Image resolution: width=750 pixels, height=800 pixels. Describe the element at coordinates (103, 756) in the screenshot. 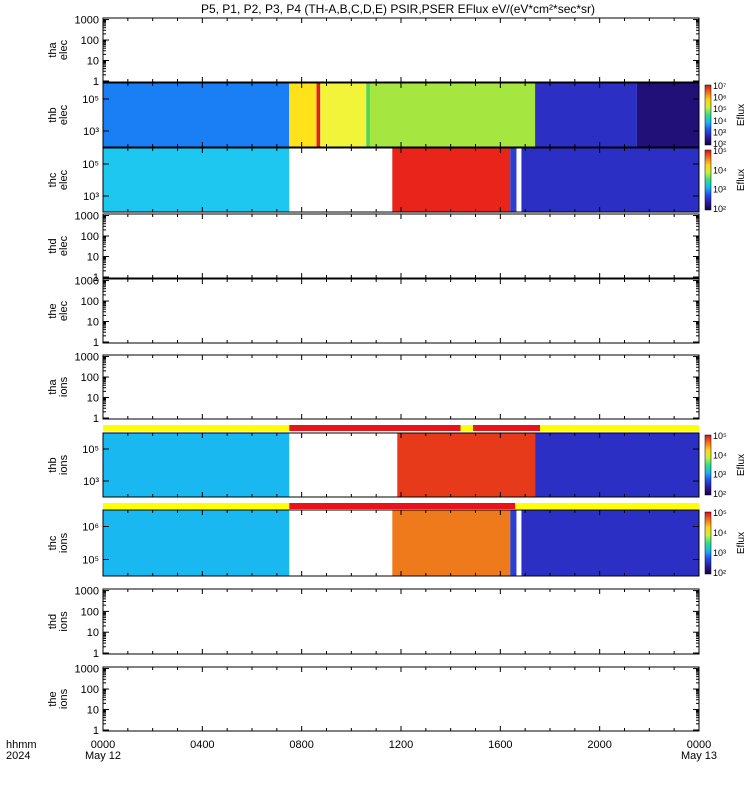

I see `date-label-0: May 12` at that location.